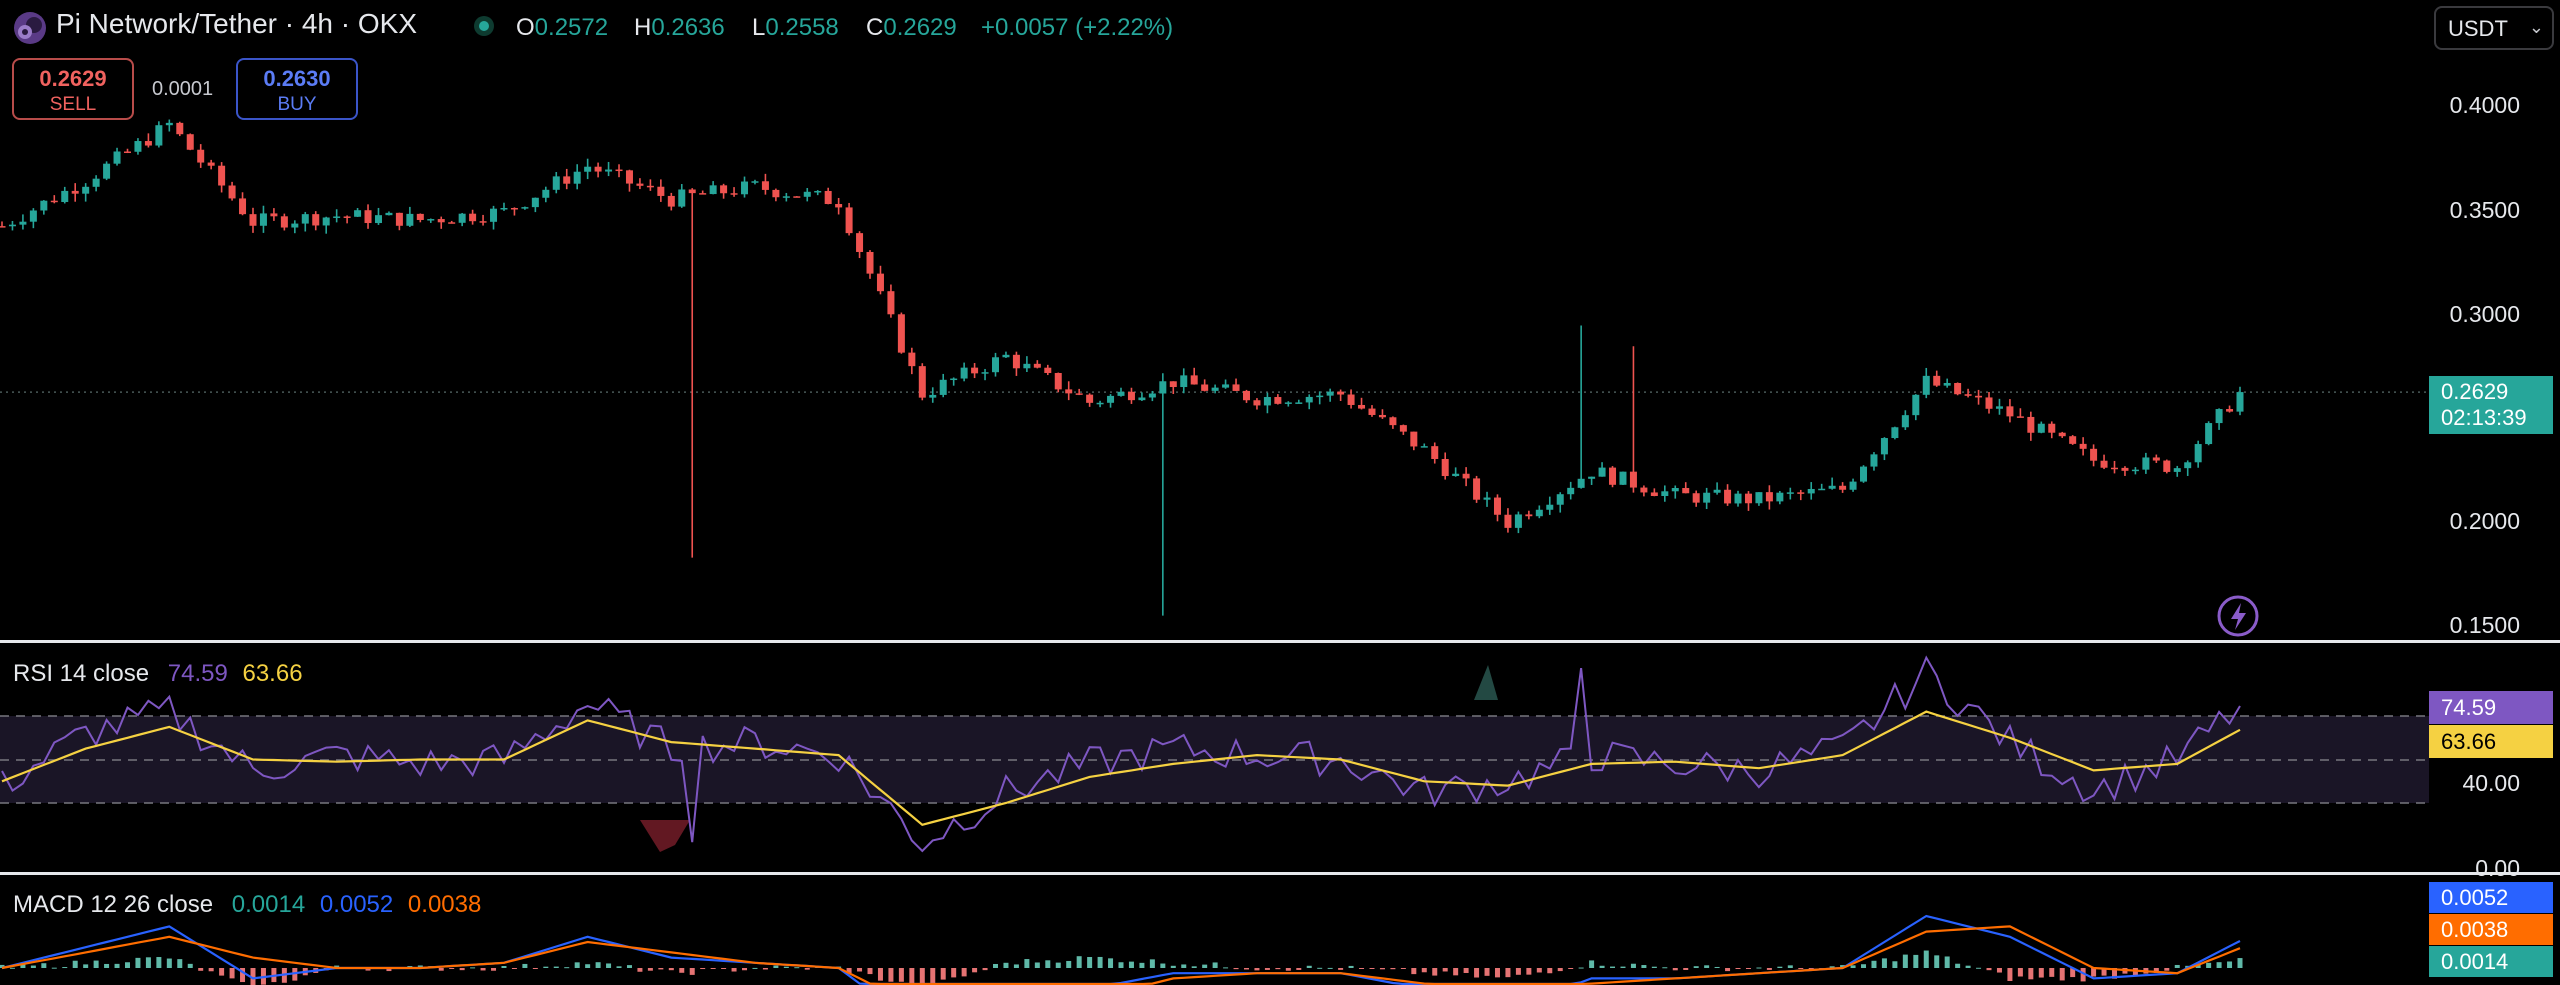 This screenshot has width=2560, height=985. Describe the element at coordinates (2484, 625) in the screenshot. I see `price-tick-label: 0.1500` at that location.